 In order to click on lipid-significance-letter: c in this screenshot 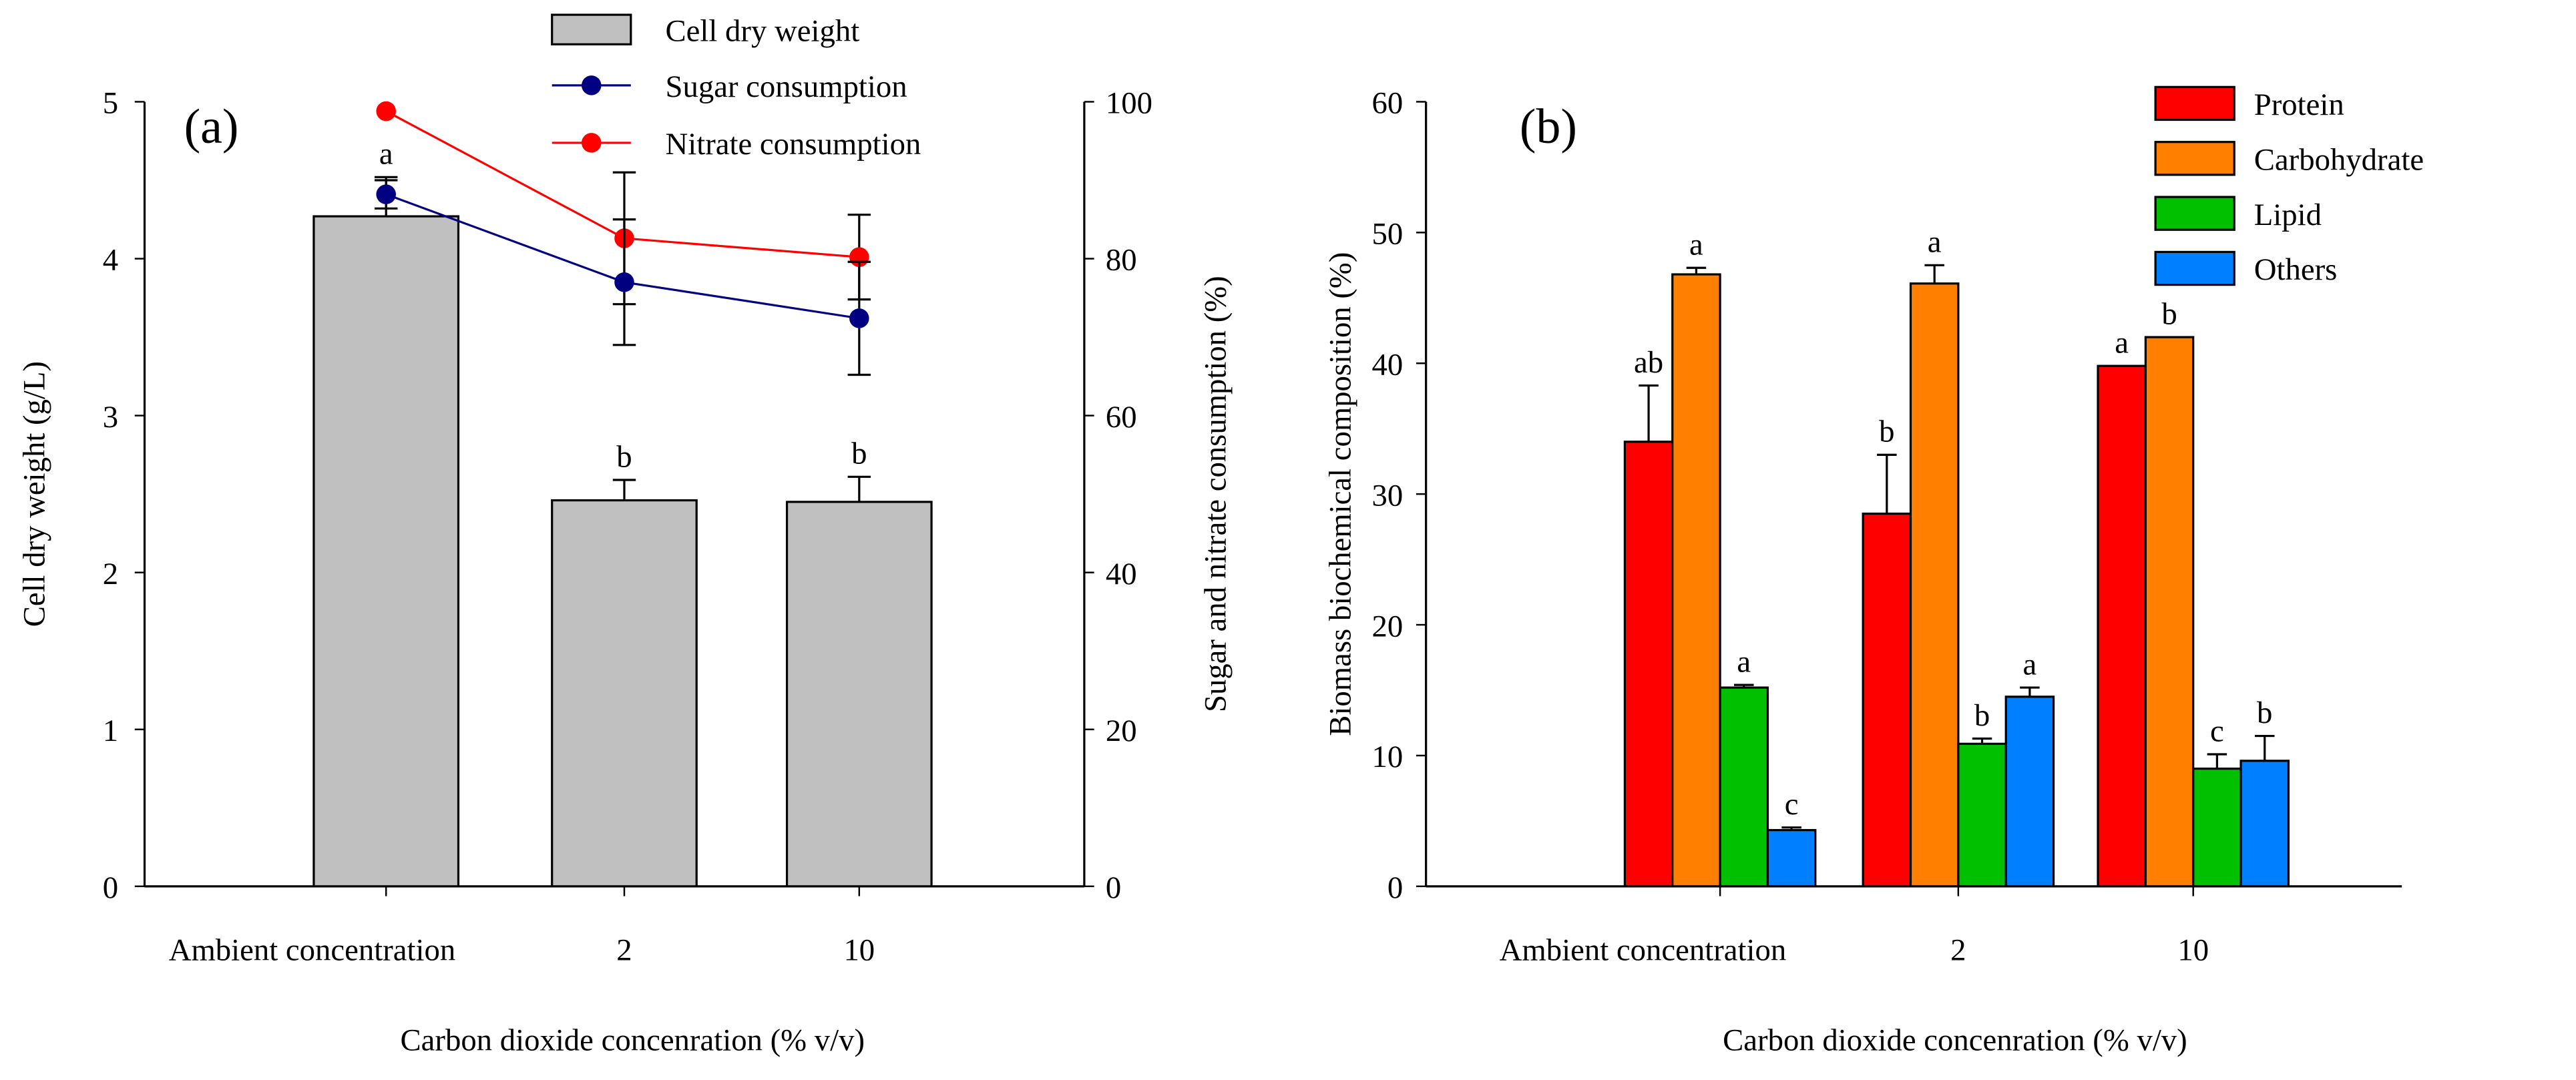, I will do `click(2217, 731)`.